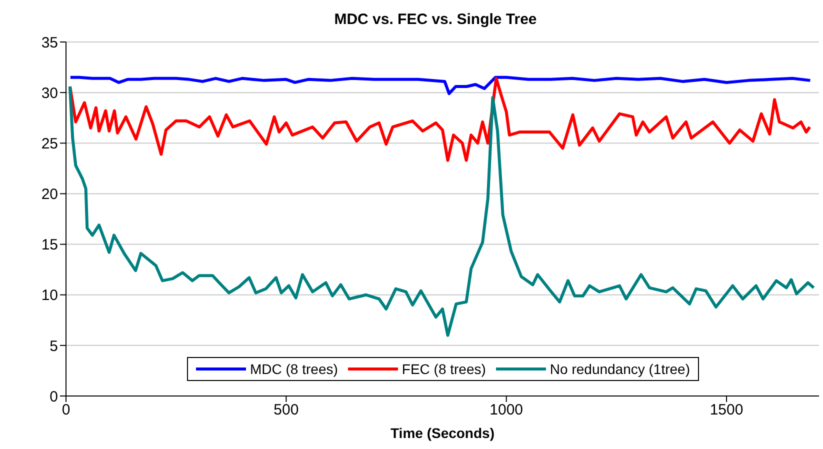 Image resolution: width=823 pixels, height=449 pixels. Describe the element at coordinates (54, 346) in the screenshot. I see `y-tick-label: 5` at that location.